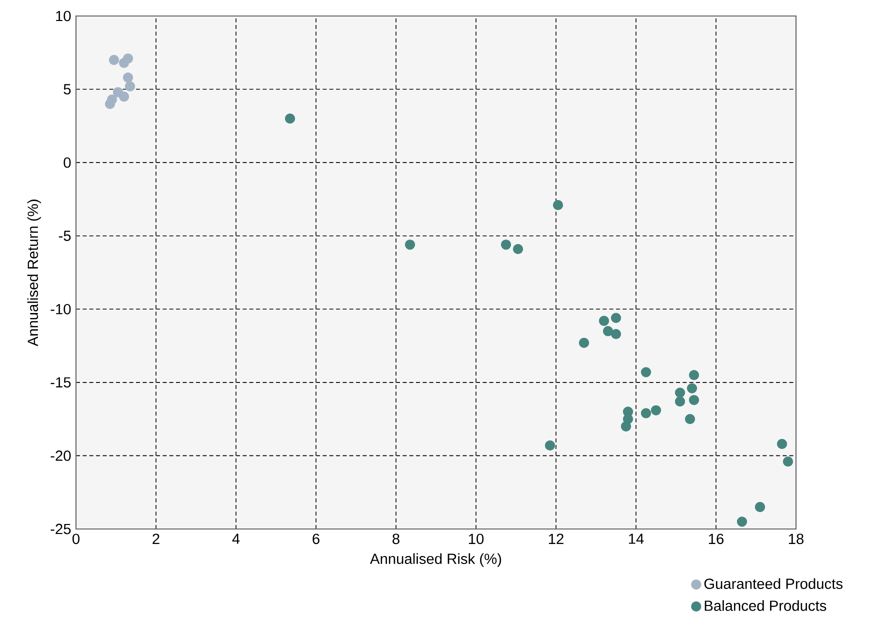 Image resolution: width=869 pixels, height=617 pixels. What do you see at coordinates (773, 583) in the screenshot?
I see `legend-label: Guaranteed Products` at bounding box center [773, 583].